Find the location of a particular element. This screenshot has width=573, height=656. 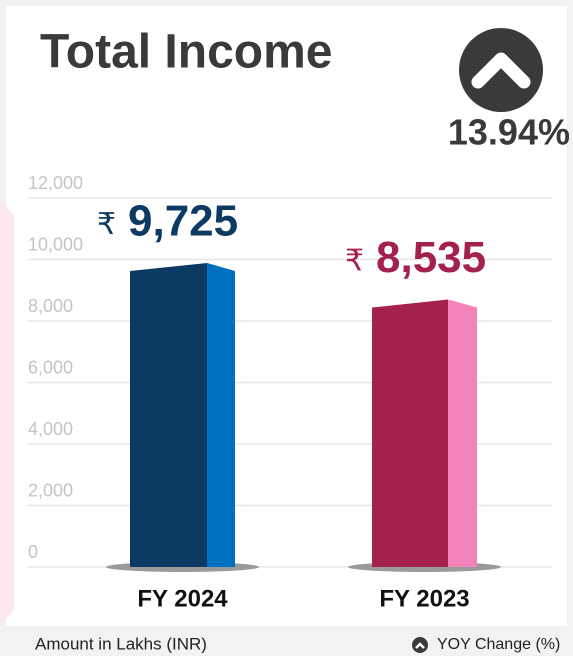

y-tick-label: 6,000 is located at coordinates (50, 367).